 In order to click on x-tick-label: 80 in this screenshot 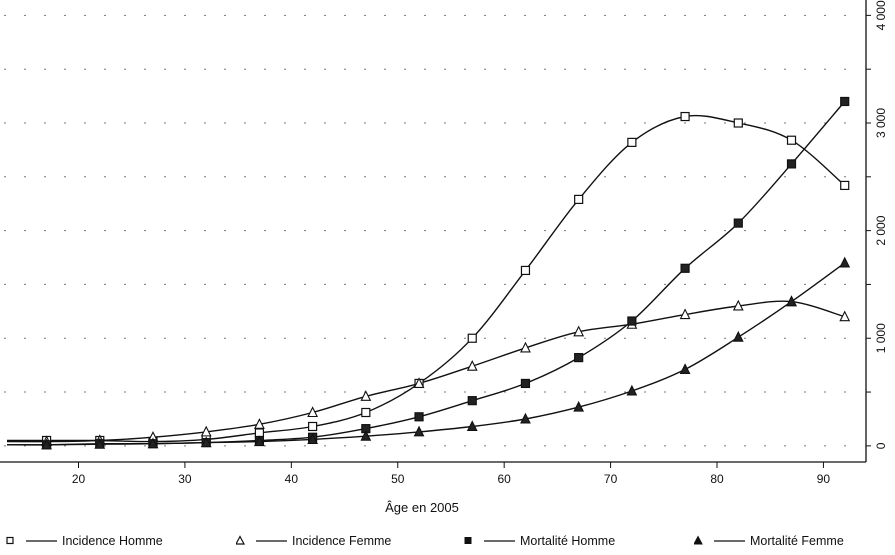, I will do `click(717, 479)`.